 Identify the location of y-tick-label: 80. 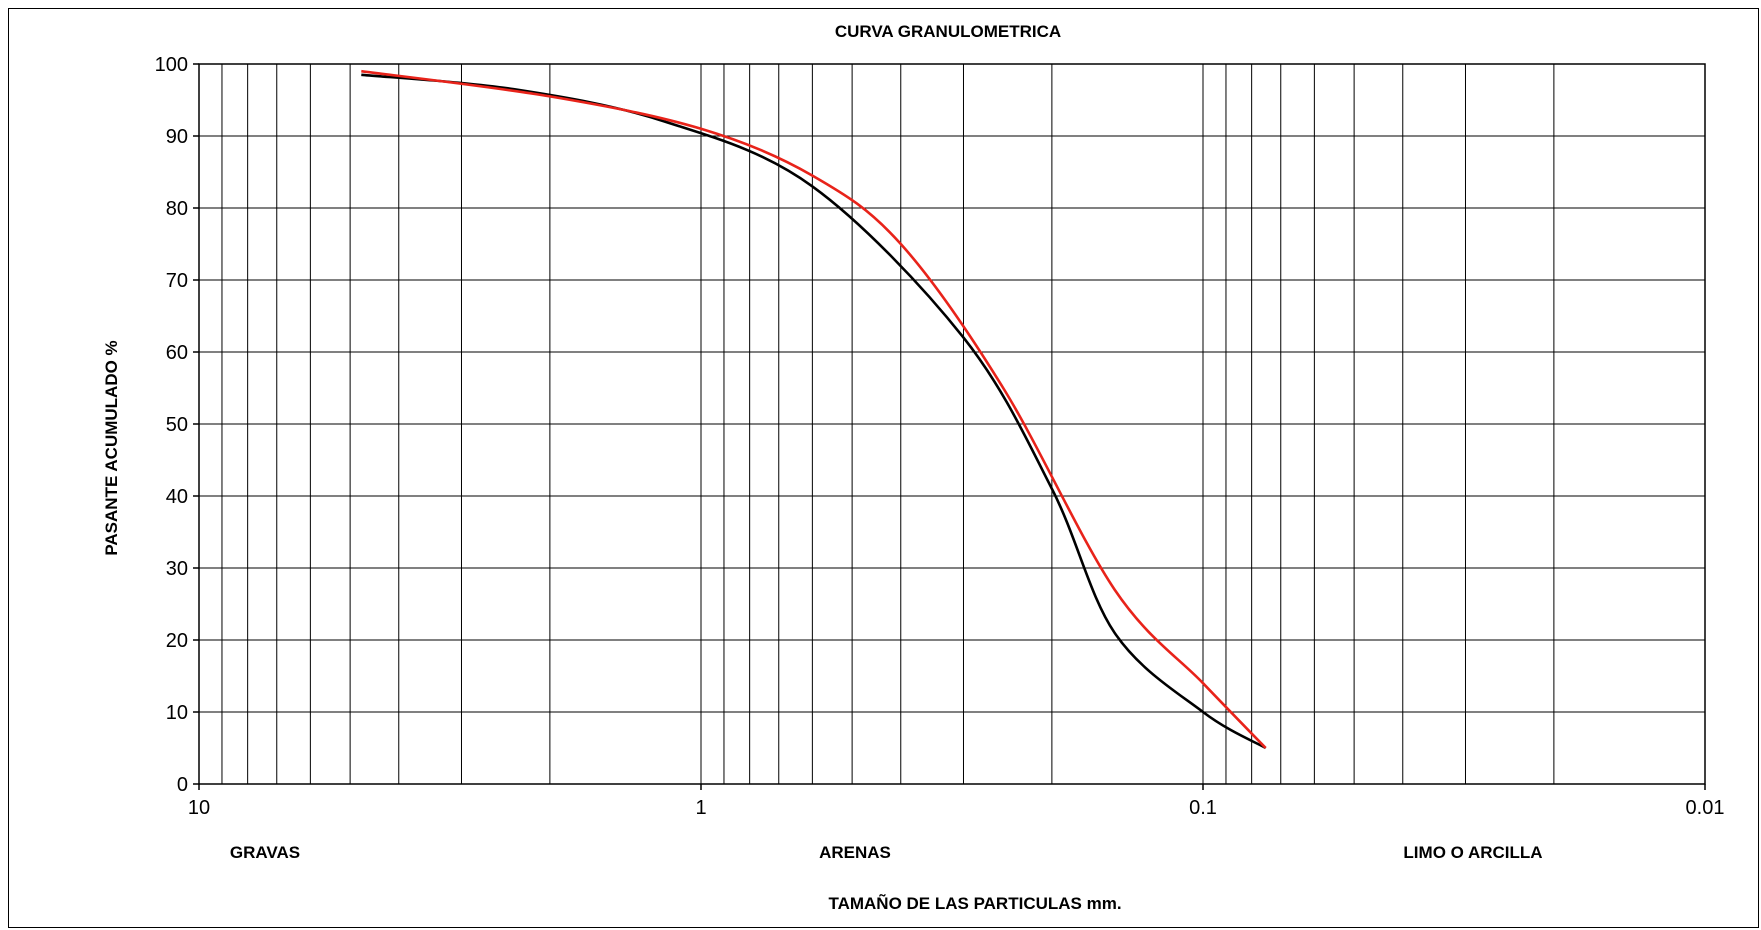
(177, 209).